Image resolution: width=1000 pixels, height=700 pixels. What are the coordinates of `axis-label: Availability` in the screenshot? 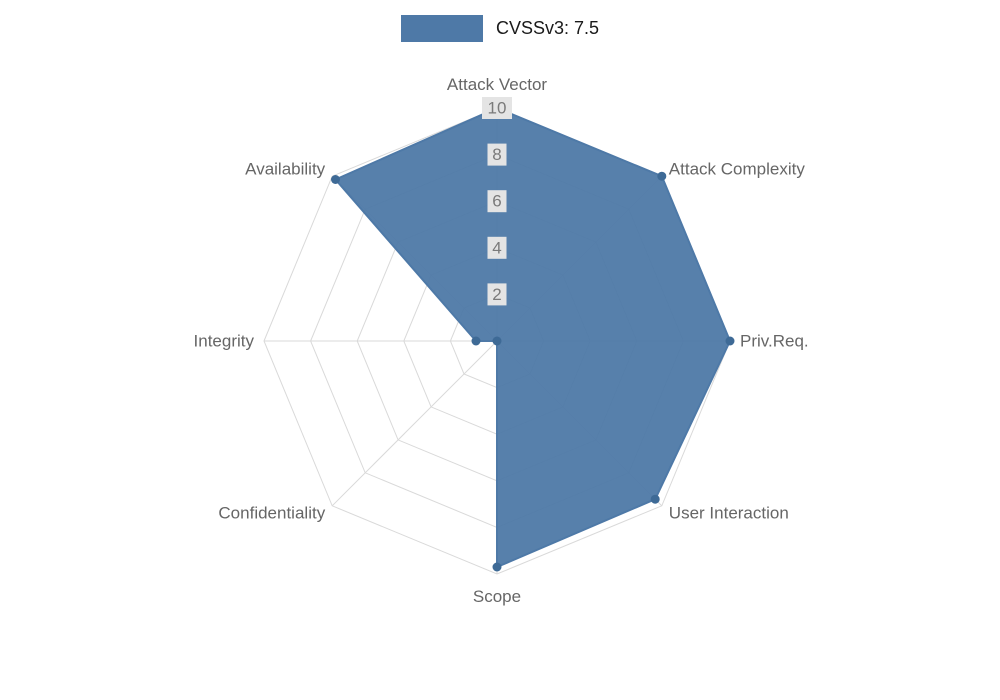 It's located at (285, 169).